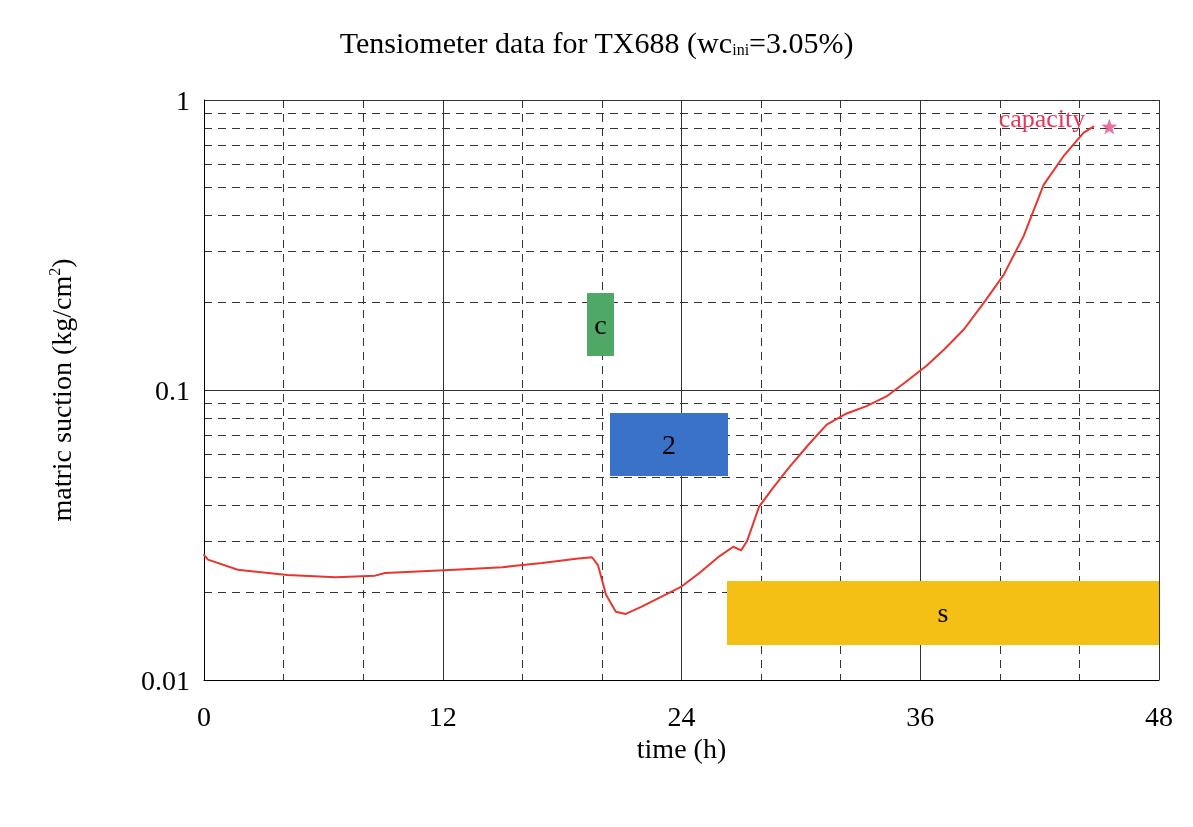 The height and width of the screenshot is (827, 1193). Describe the element at coordinates (165, 680) in the screenshot. I see `y-tick-label: 0.01` at that location.